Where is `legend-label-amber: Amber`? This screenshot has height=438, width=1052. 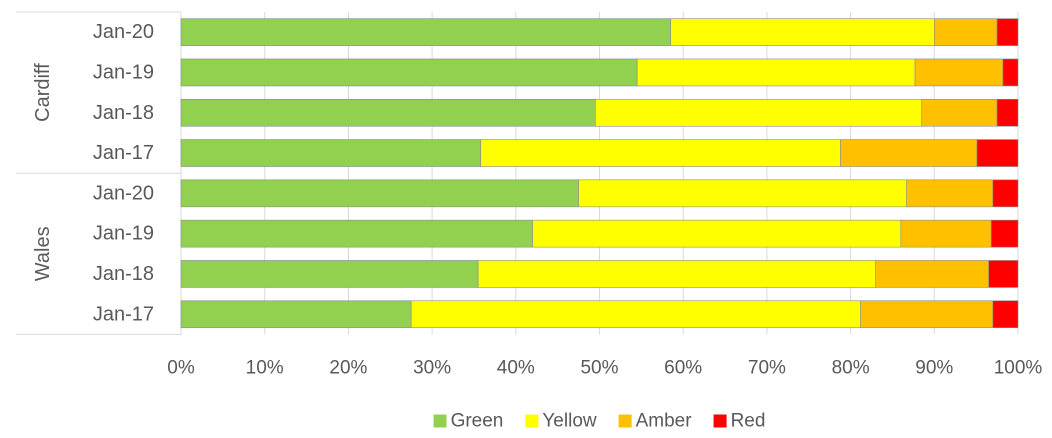
legend-label-amber: Amber is located at coordinates (664, 421).